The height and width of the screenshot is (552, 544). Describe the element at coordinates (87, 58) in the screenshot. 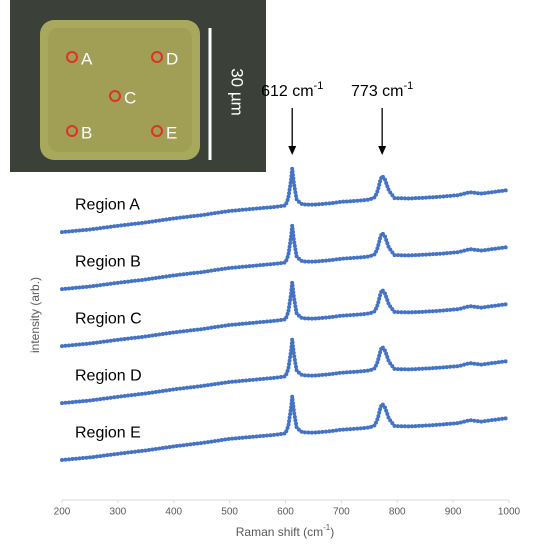

I see `inset-point-label: A` at that location.